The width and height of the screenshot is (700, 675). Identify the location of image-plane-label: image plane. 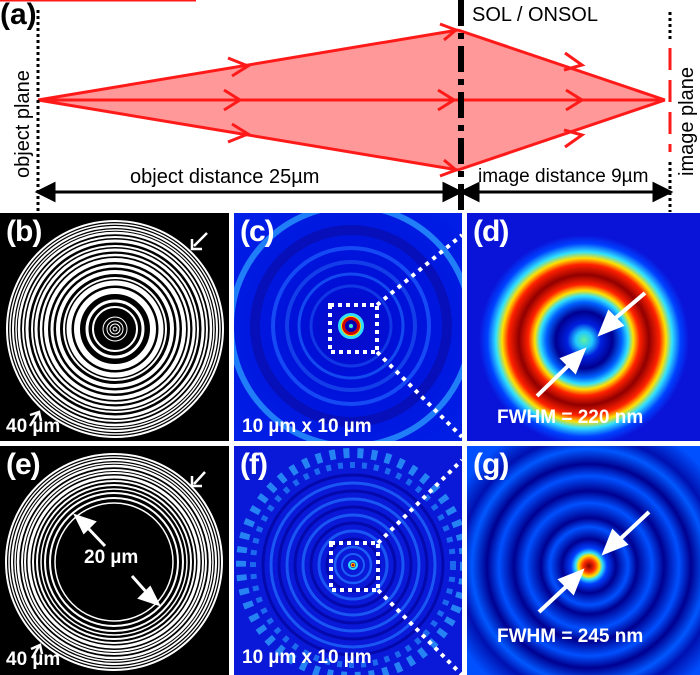
(687, 121).